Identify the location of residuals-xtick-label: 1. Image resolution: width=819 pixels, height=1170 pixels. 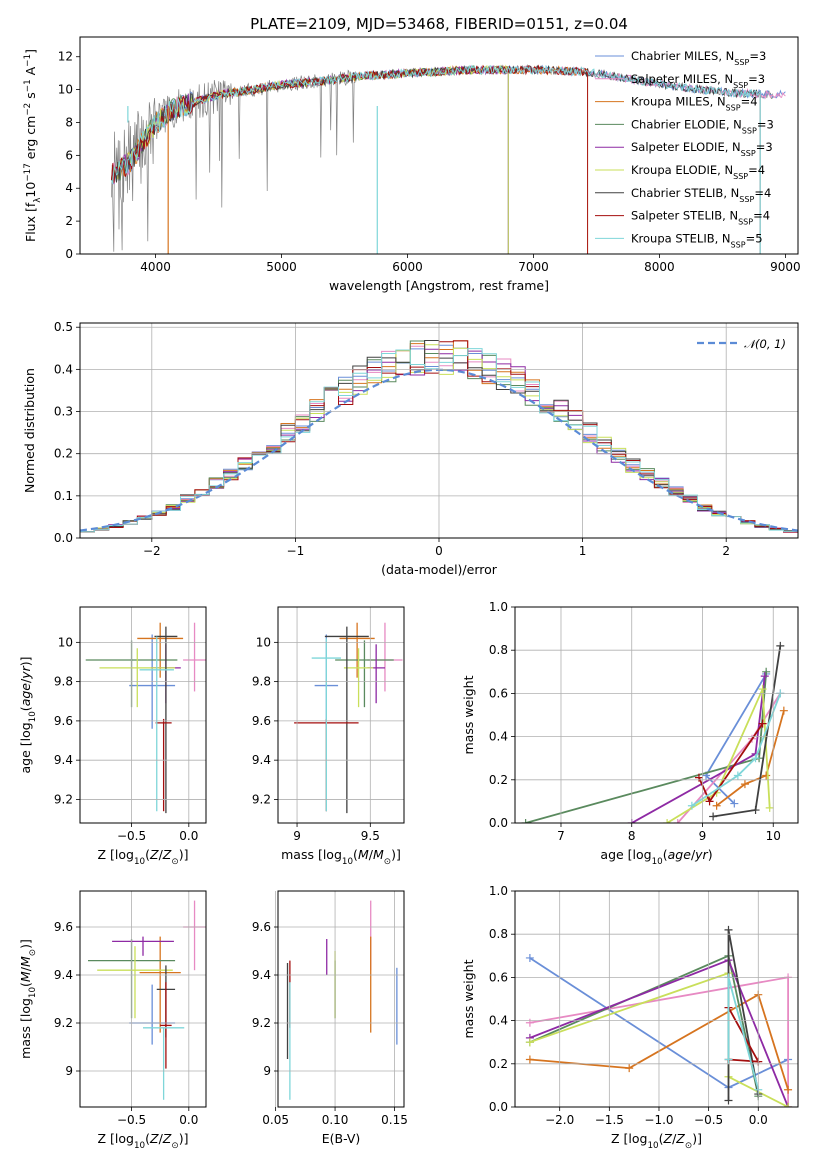
(583, 551).